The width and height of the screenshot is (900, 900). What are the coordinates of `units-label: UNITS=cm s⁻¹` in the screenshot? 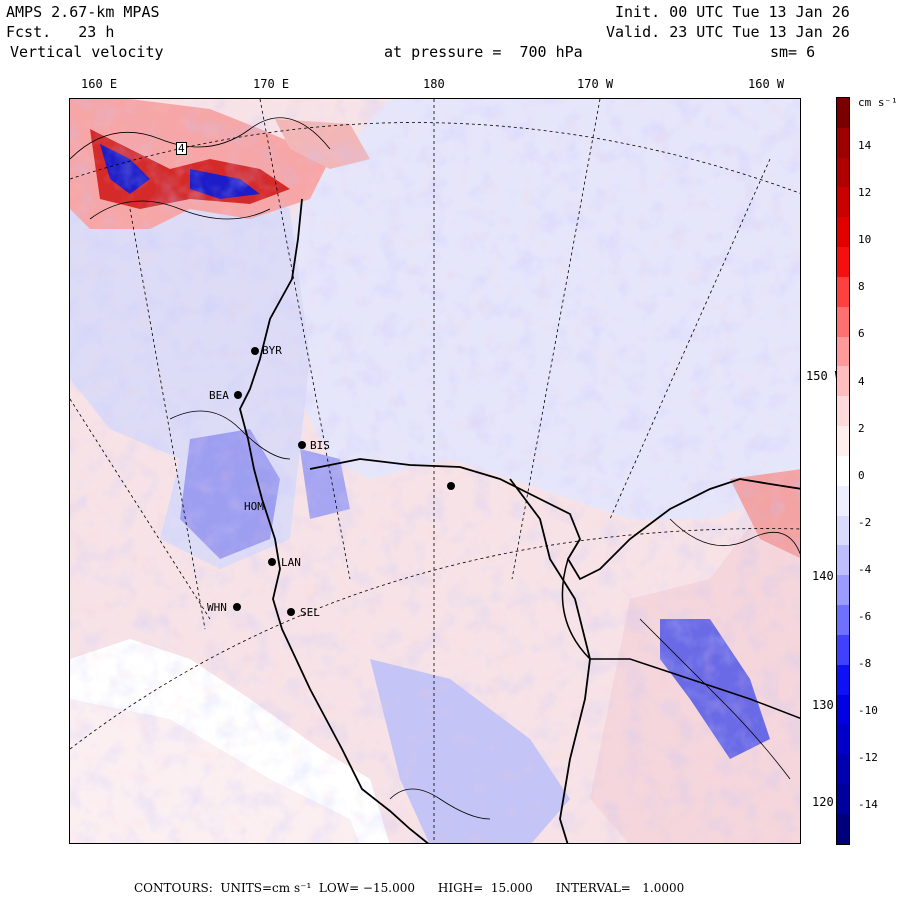 It's located at (266, 888).